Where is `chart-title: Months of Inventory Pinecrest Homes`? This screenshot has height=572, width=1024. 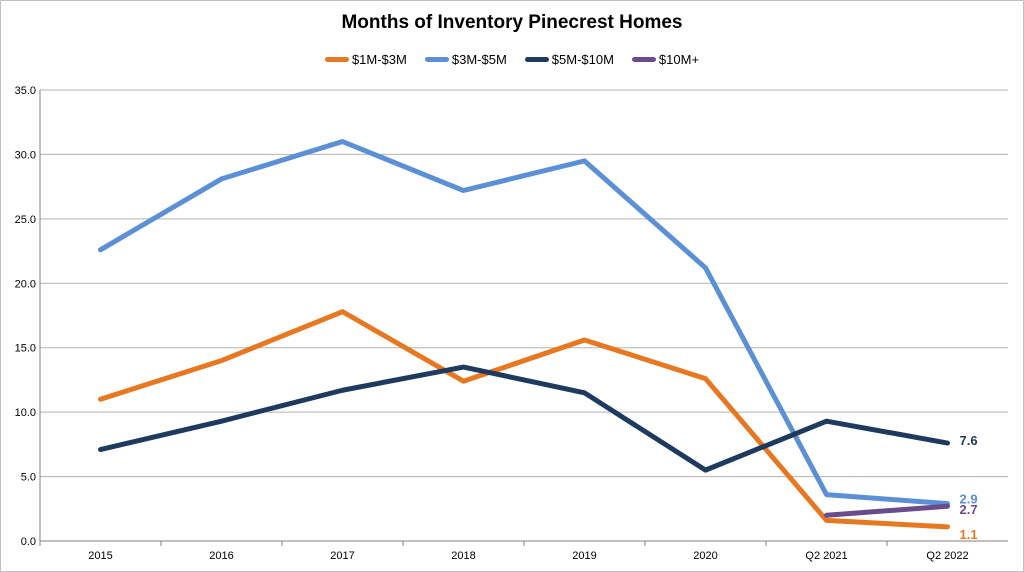 chart-title: Months of Inventory Pinecrest Homes is located at coordinates (512, 22).